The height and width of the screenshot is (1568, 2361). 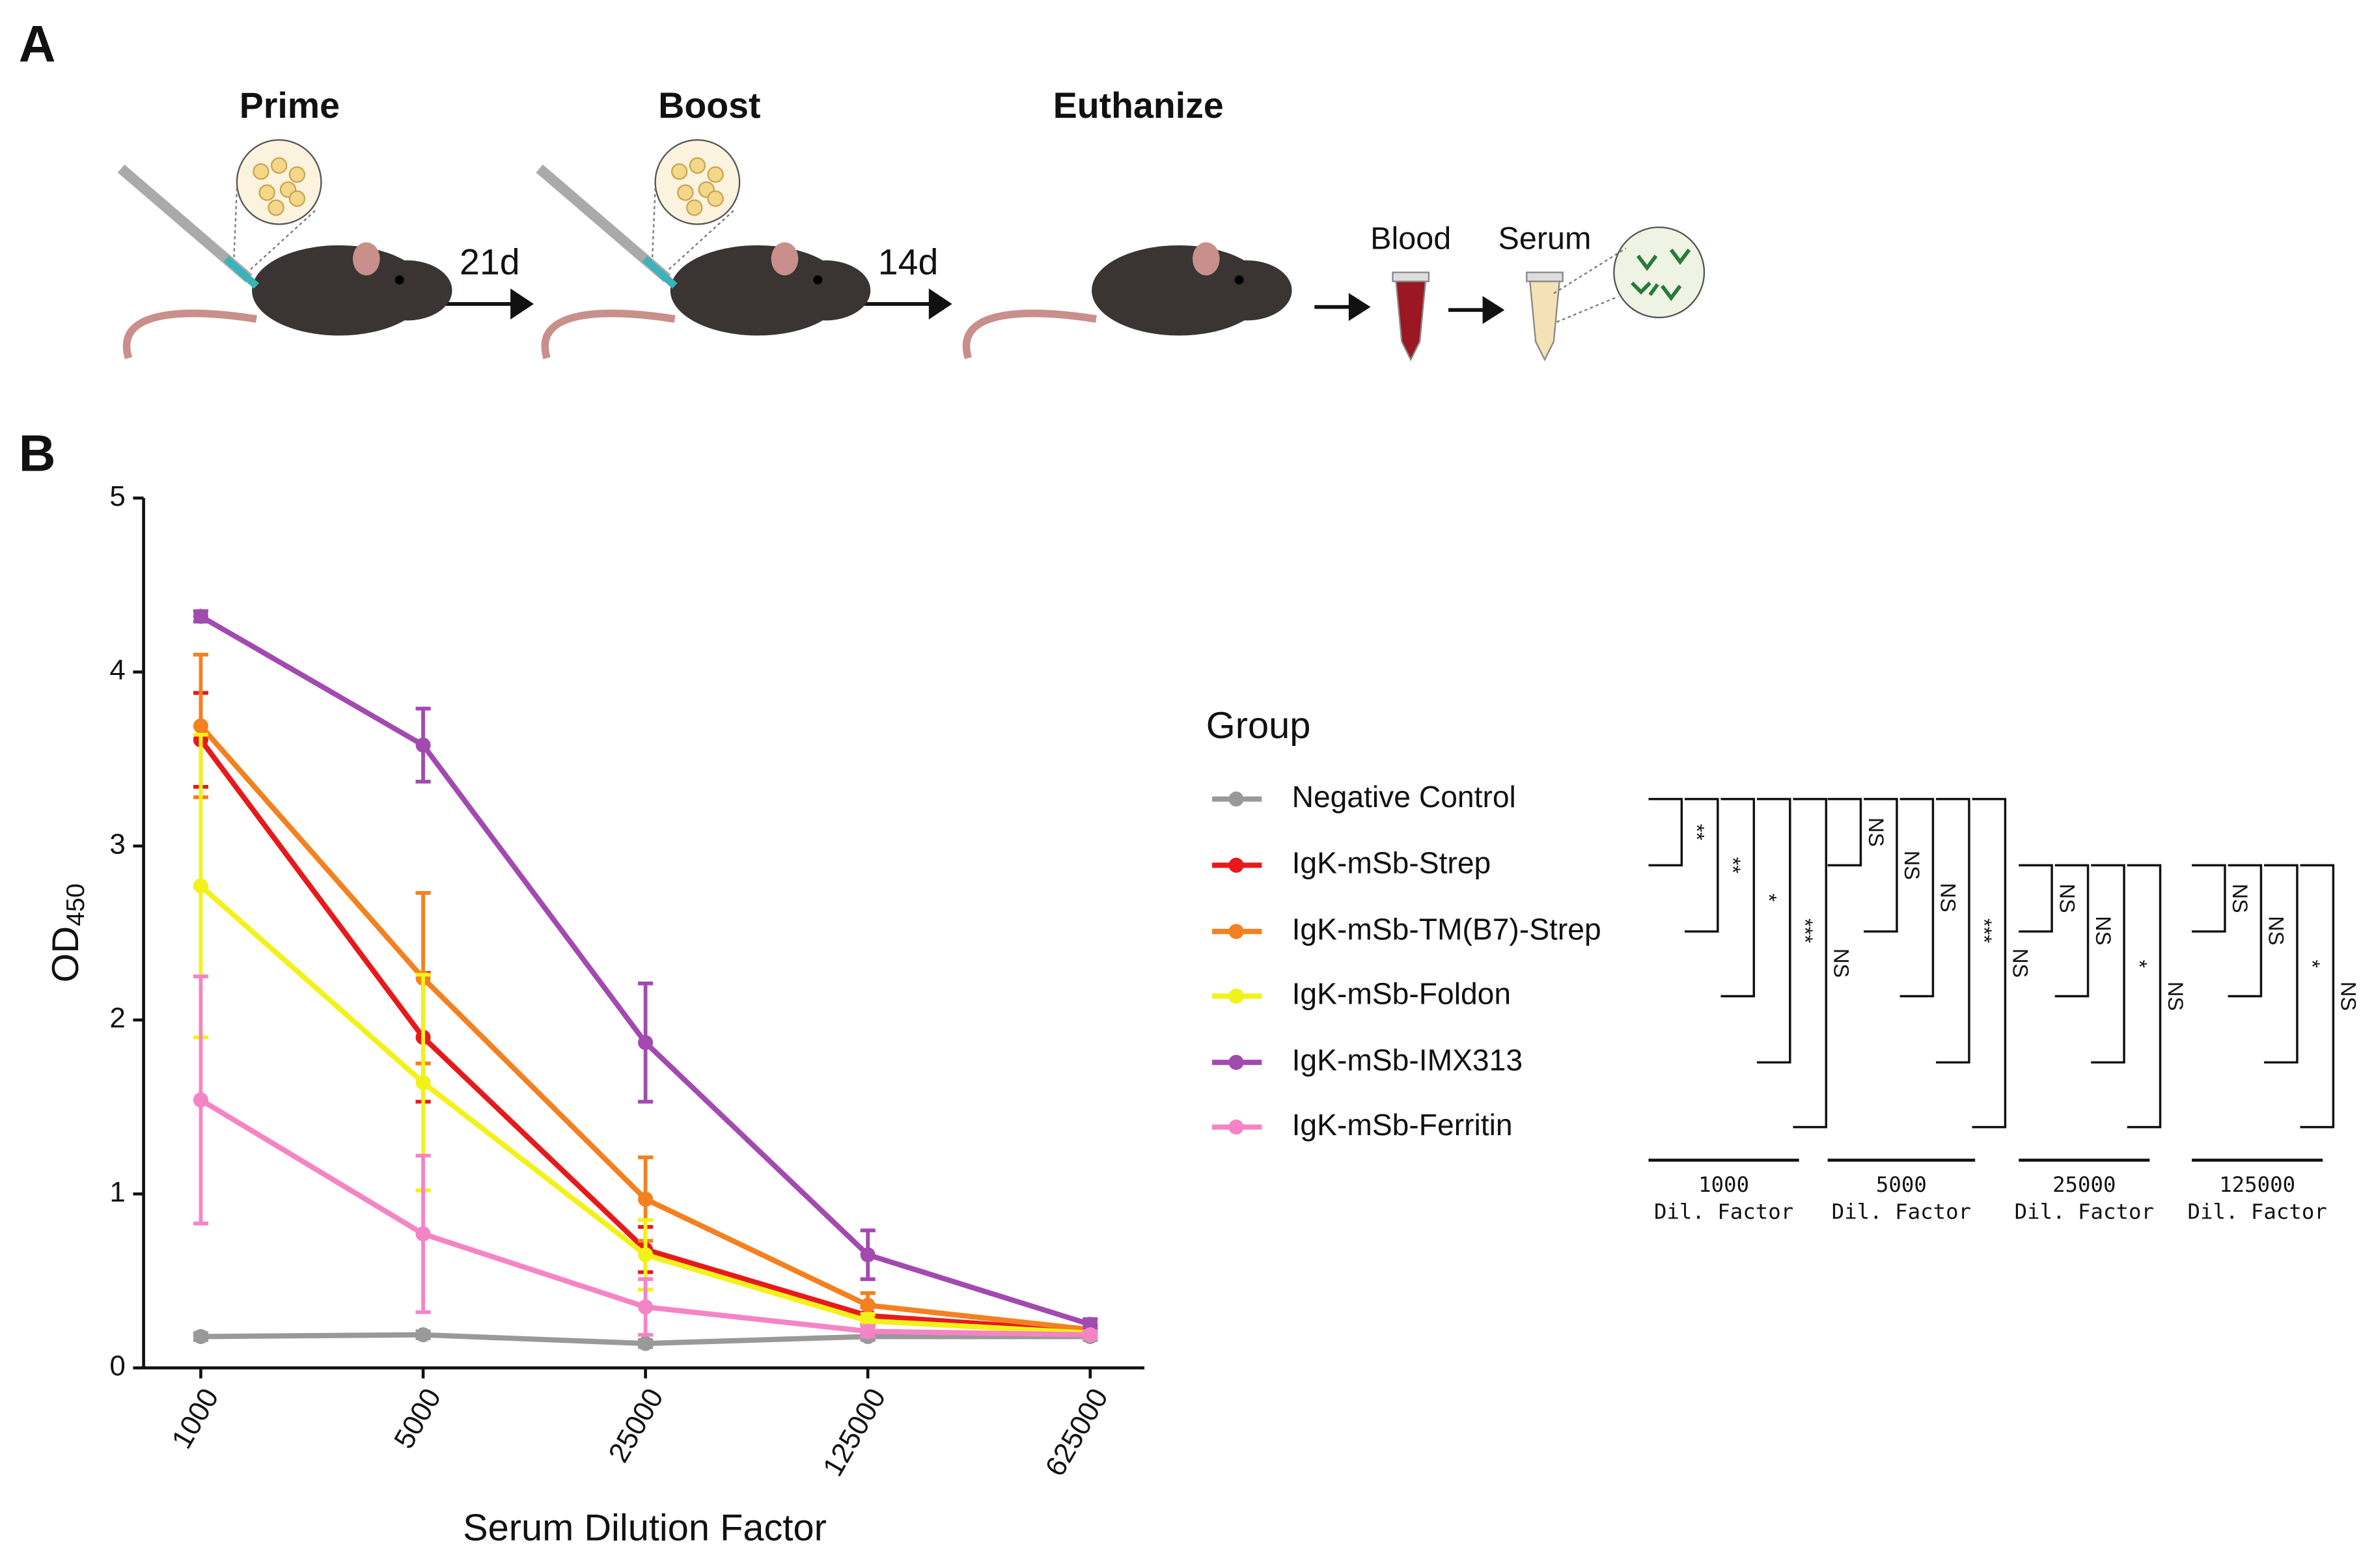 I want to click on x-axis-title: Serum Dilution Factor, so click(x=645, y=1527).